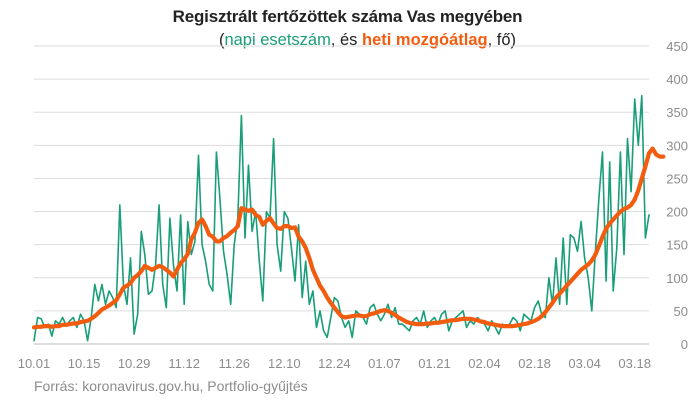  What do you see at coordinates (677, 278) in the screenshot?
I see `y-tick-label: 100` at bounding box center [677, 278].